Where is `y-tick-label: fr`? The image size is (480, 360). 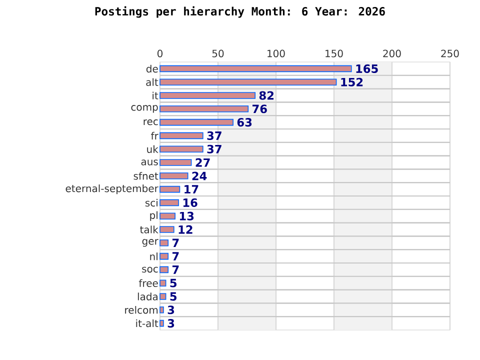
y-tick-label: fr is located at coordinates (154, 136).